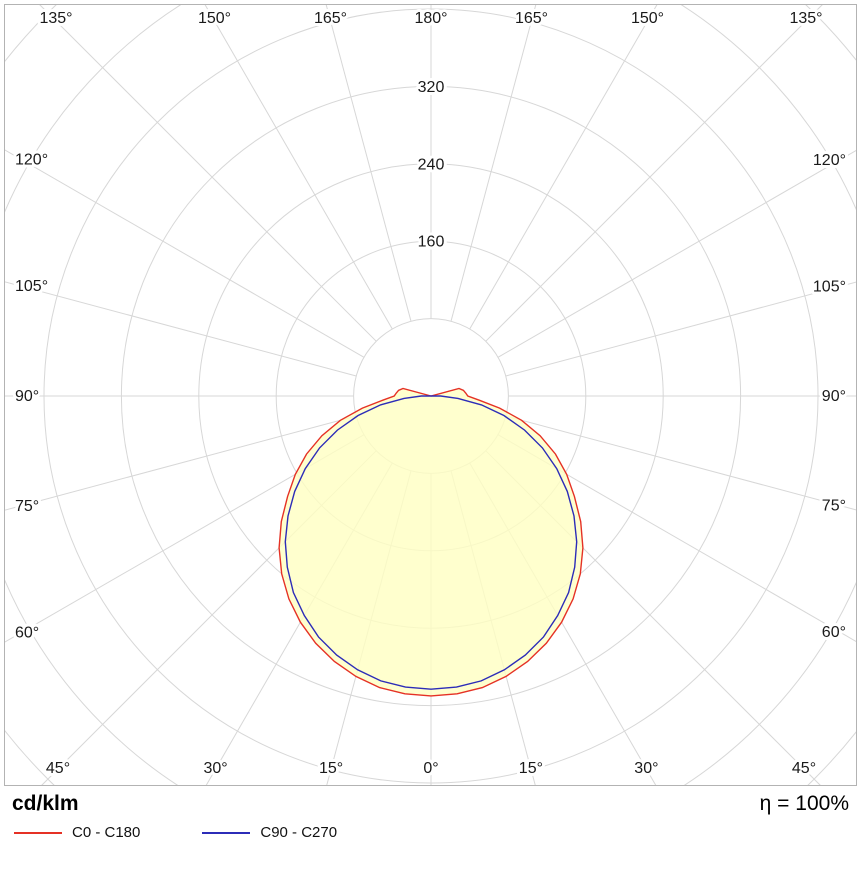 Image resolution: width=863 pixels, height=869 pixels. What do you see at coordinates (431, 242) in the screenshot?
I see `svg-text: 160` at bounding box center [431, 242].